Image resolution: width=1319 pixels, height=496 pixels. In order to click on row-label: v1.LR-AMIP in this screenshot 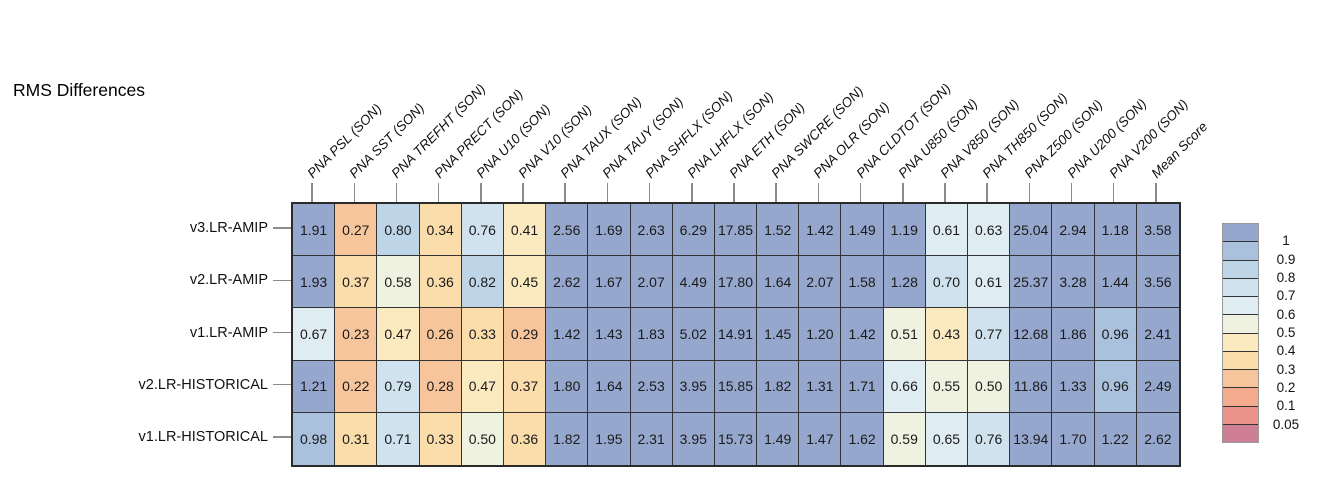, I will do `click(228, 332)`.